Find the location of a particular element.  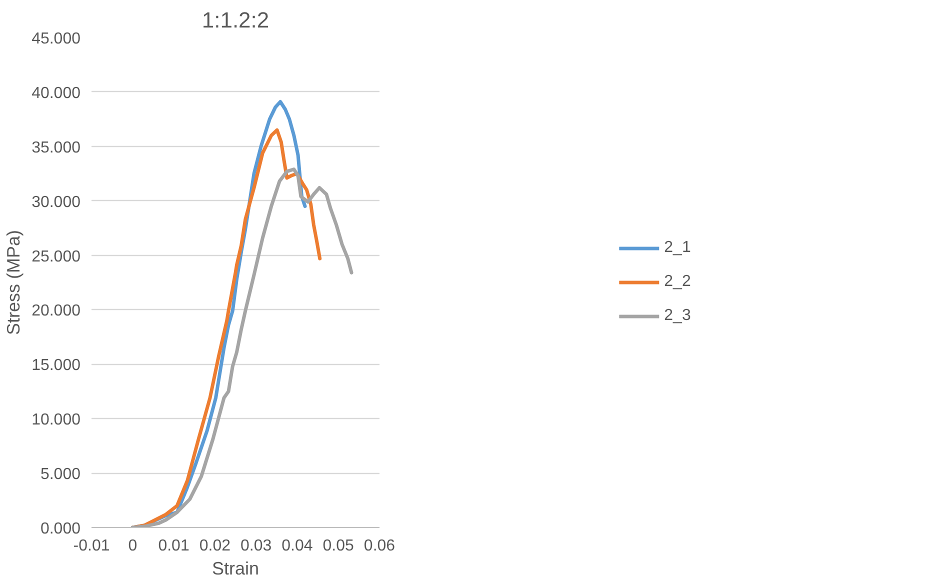

x-tick-label: 0 is located at coordinates (133, 546).